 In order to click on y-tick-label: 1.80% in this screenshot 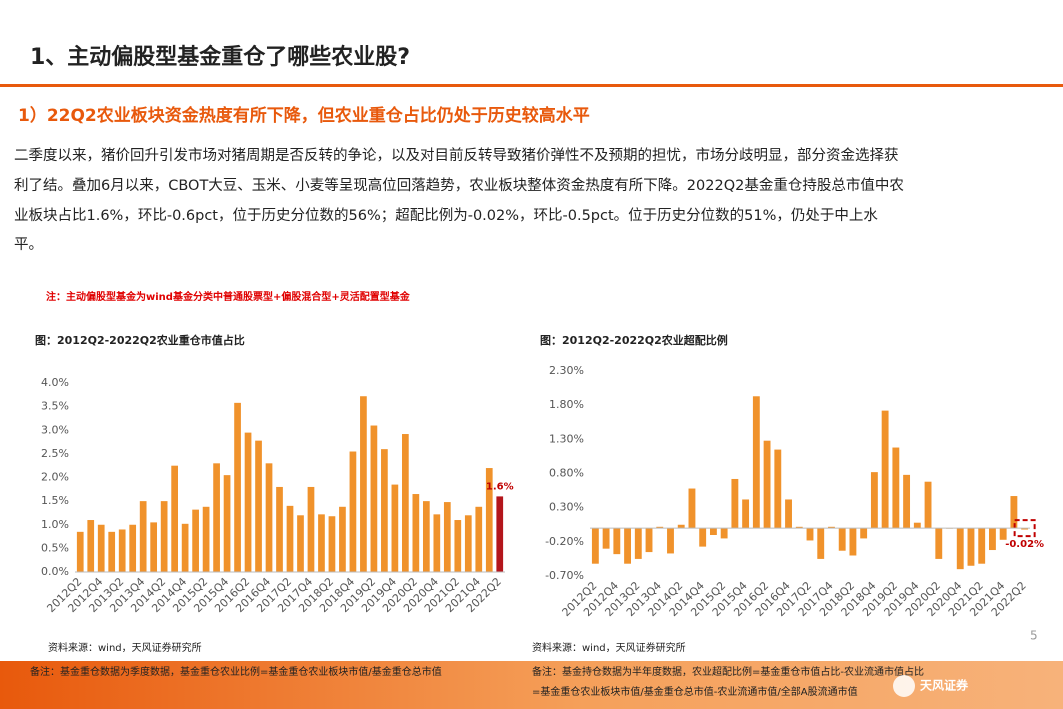, I will do `click(566, 404)`.